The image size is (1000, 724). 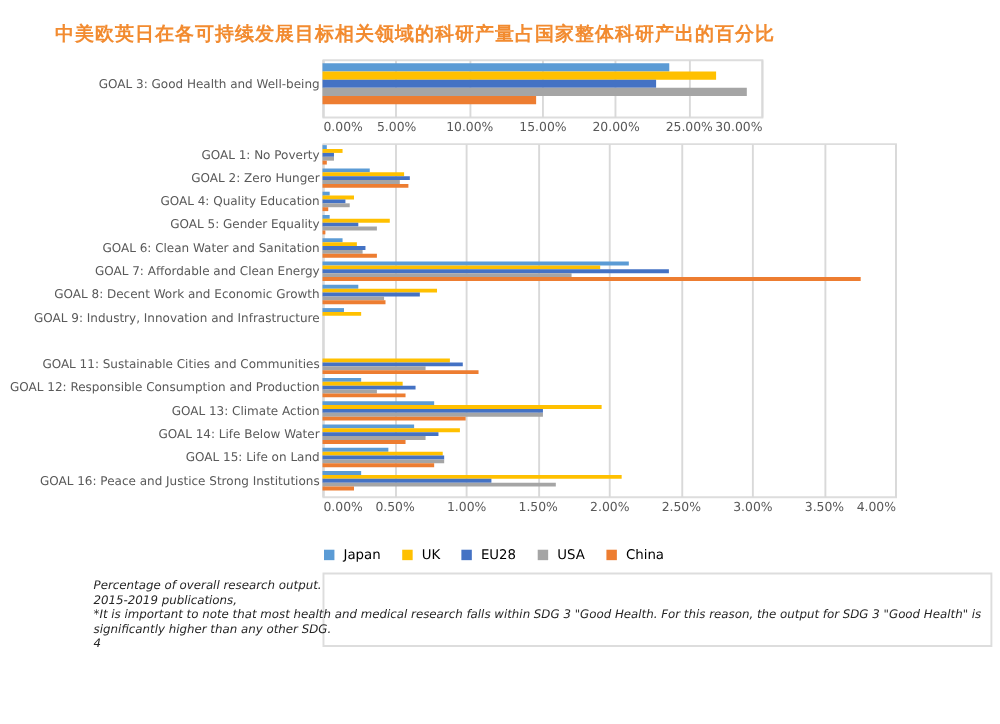 What do you see at coordinates (415, 34) in the screenshot?
I see `chart-title: 中美欧英日在各可持续发展目标相关领域的科研产量占国家整体科研产出的百分比` at bounding box center [415, 34].